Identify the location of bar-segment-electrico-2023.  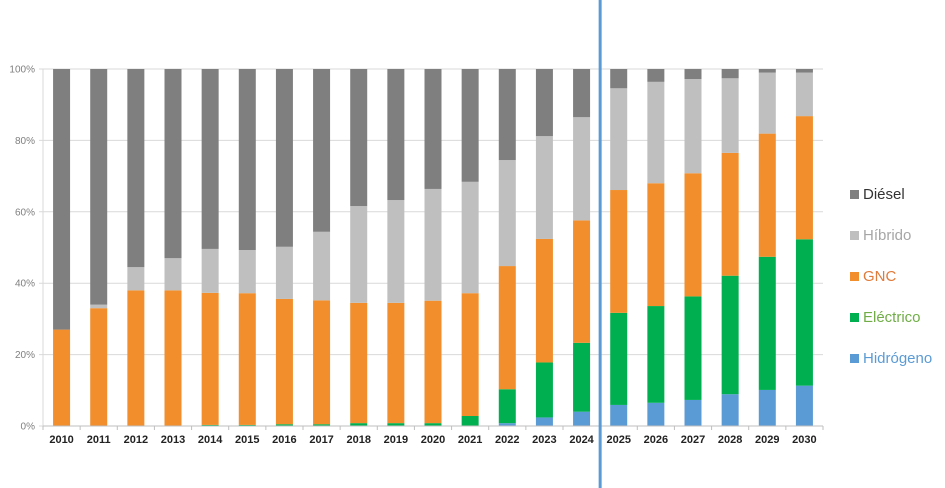
(544, 390).